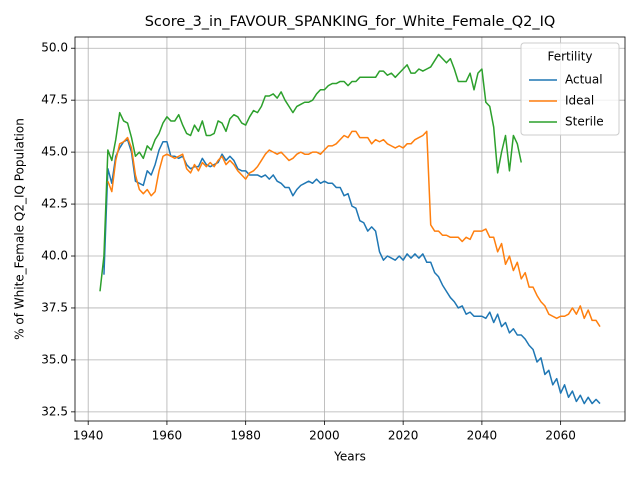 Image resolution: width=640 pixels, height=480 pixels. What do you see at coordinates (579, 101) in the screenshot?
I see `legend-label: Ideal` at bounding box center [579, 101].